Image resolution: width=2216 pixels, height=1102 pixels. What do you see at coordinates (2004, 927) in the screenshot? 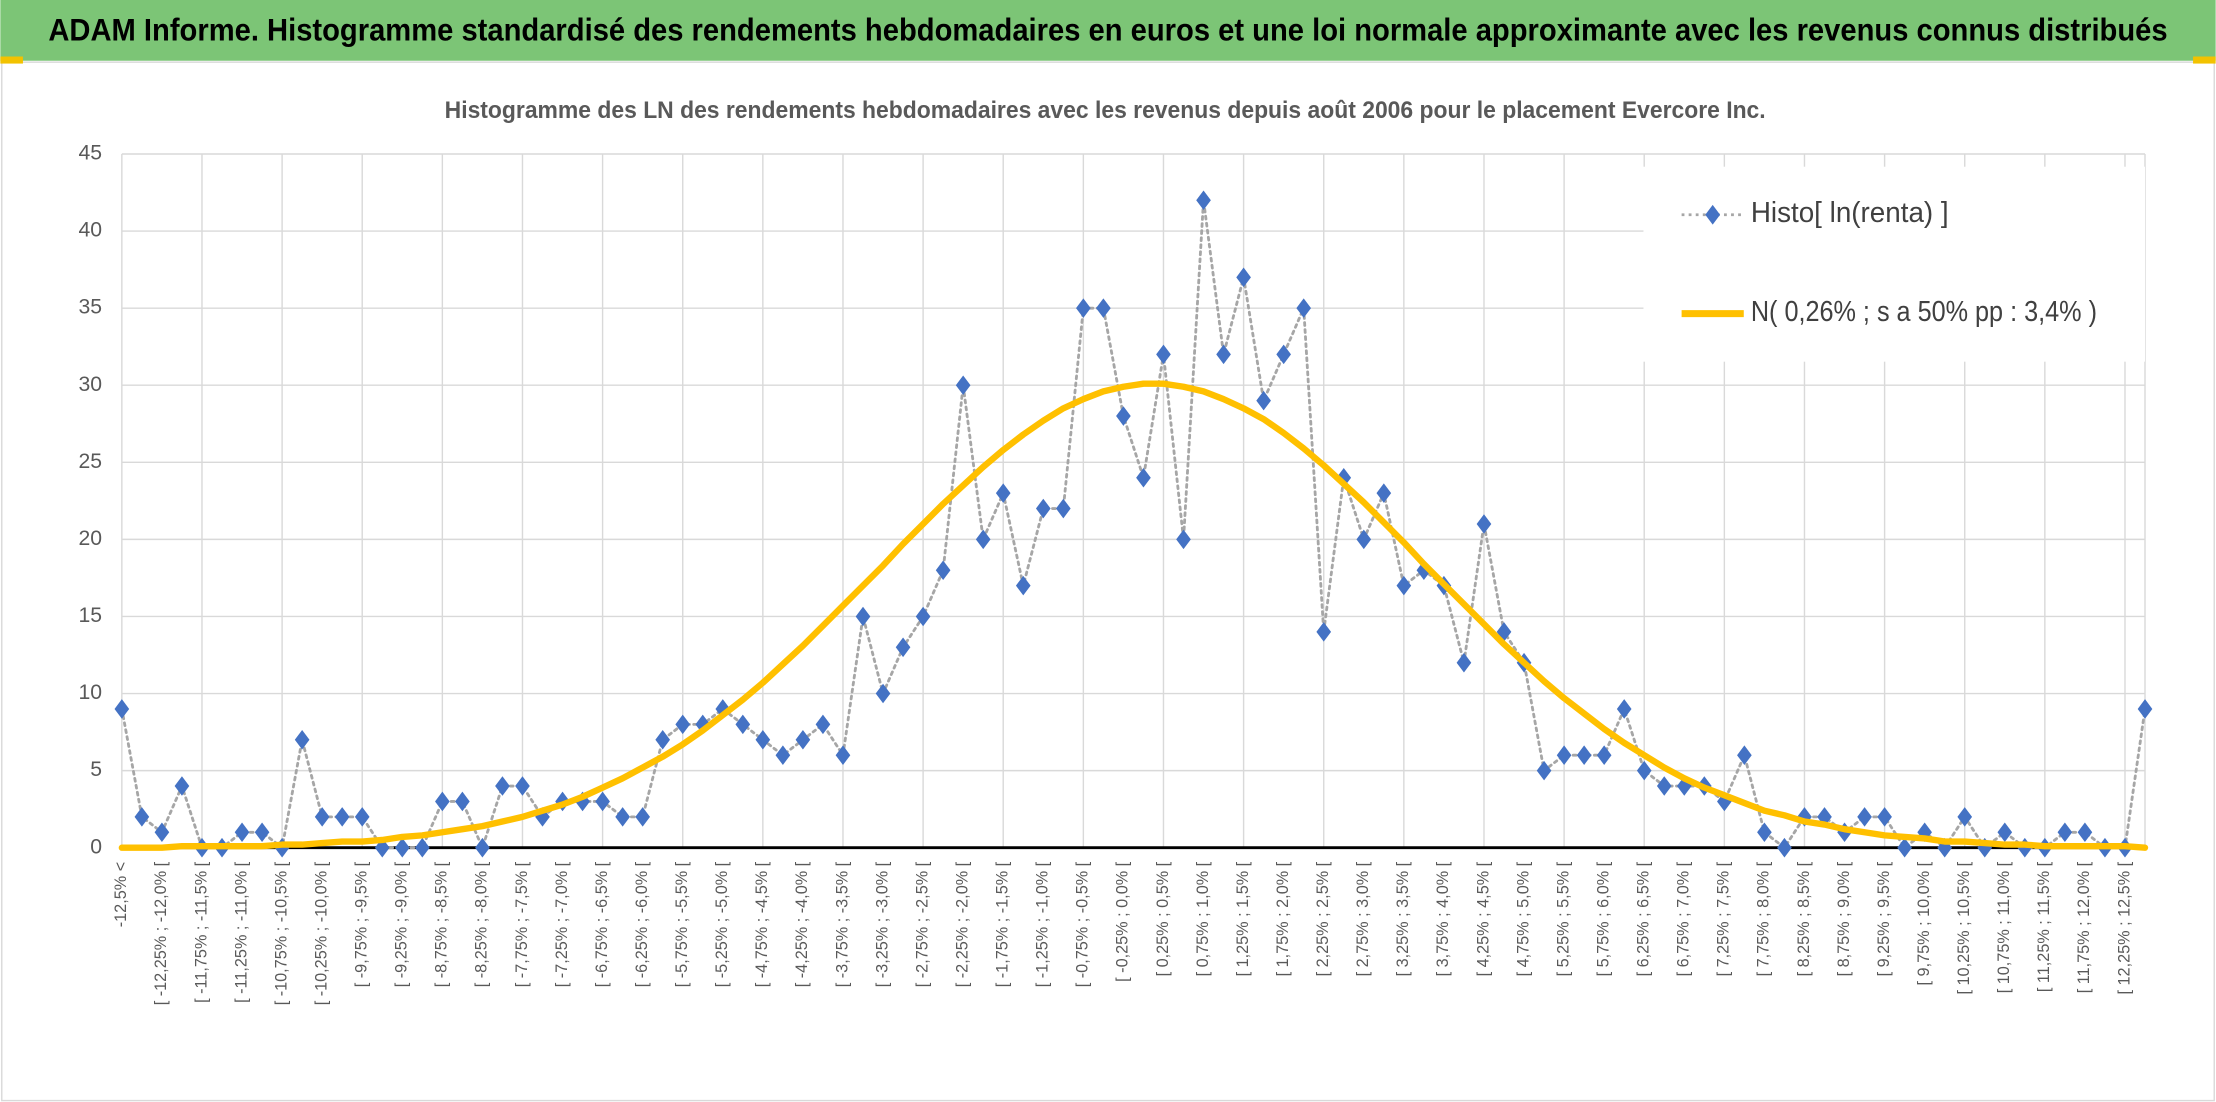
I see `x-tick-label: [ 10,75% ; 11,0% [` at bounding box center [2004, 927].